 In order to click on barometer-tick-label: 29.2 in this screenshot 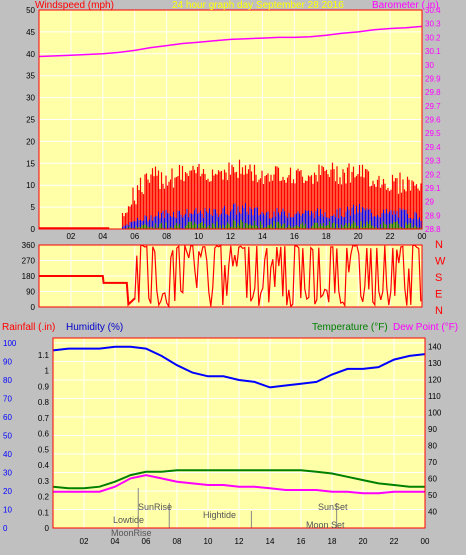, I will do `click(433, 174)`.